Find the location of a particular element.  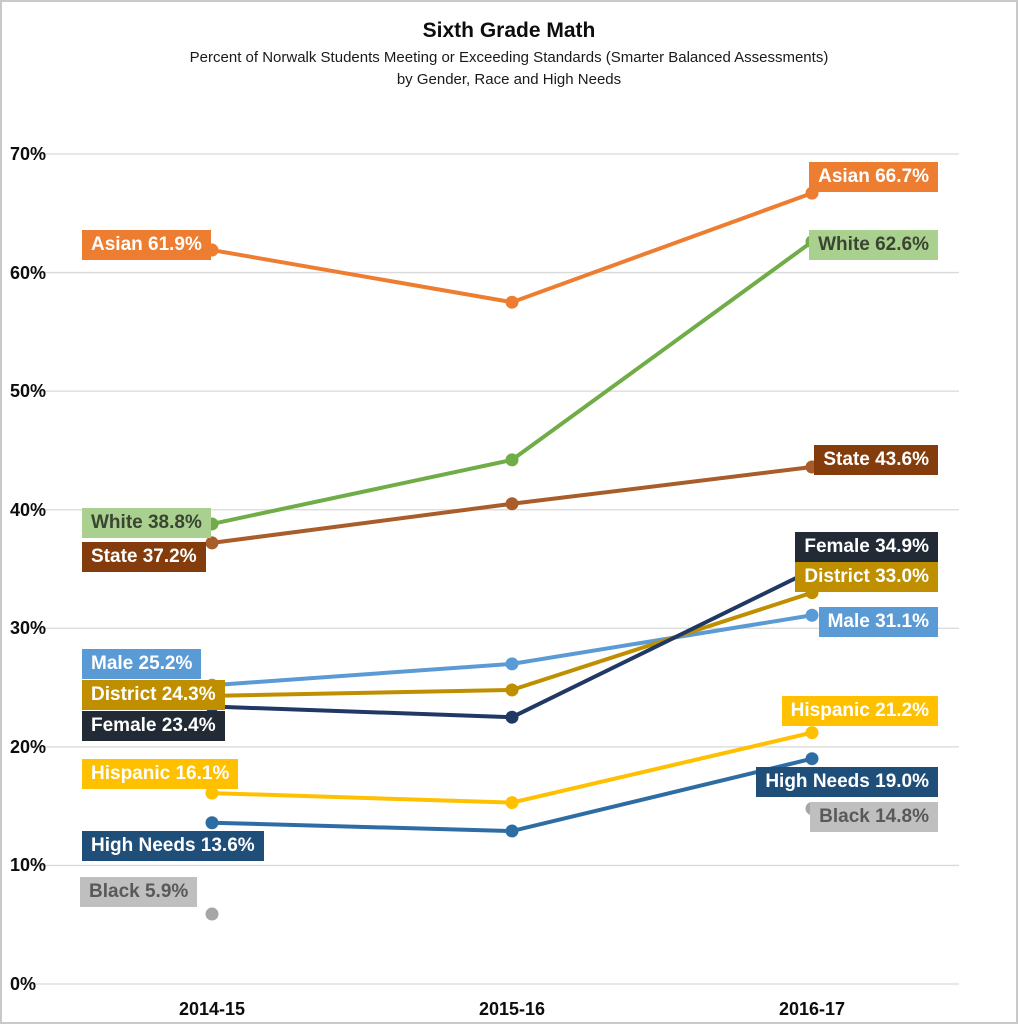

y-axis-tick-50: 50% is located at coordinates (28, 391).